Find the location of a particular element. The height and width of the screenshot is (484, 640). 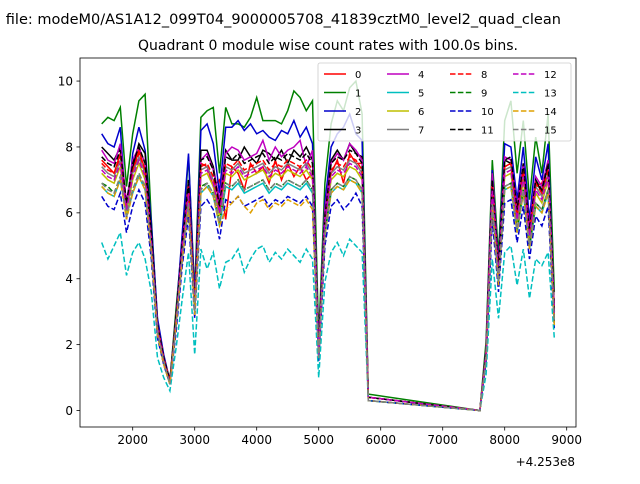

y-tick-label: 2 is located at coordinates (69, 345).